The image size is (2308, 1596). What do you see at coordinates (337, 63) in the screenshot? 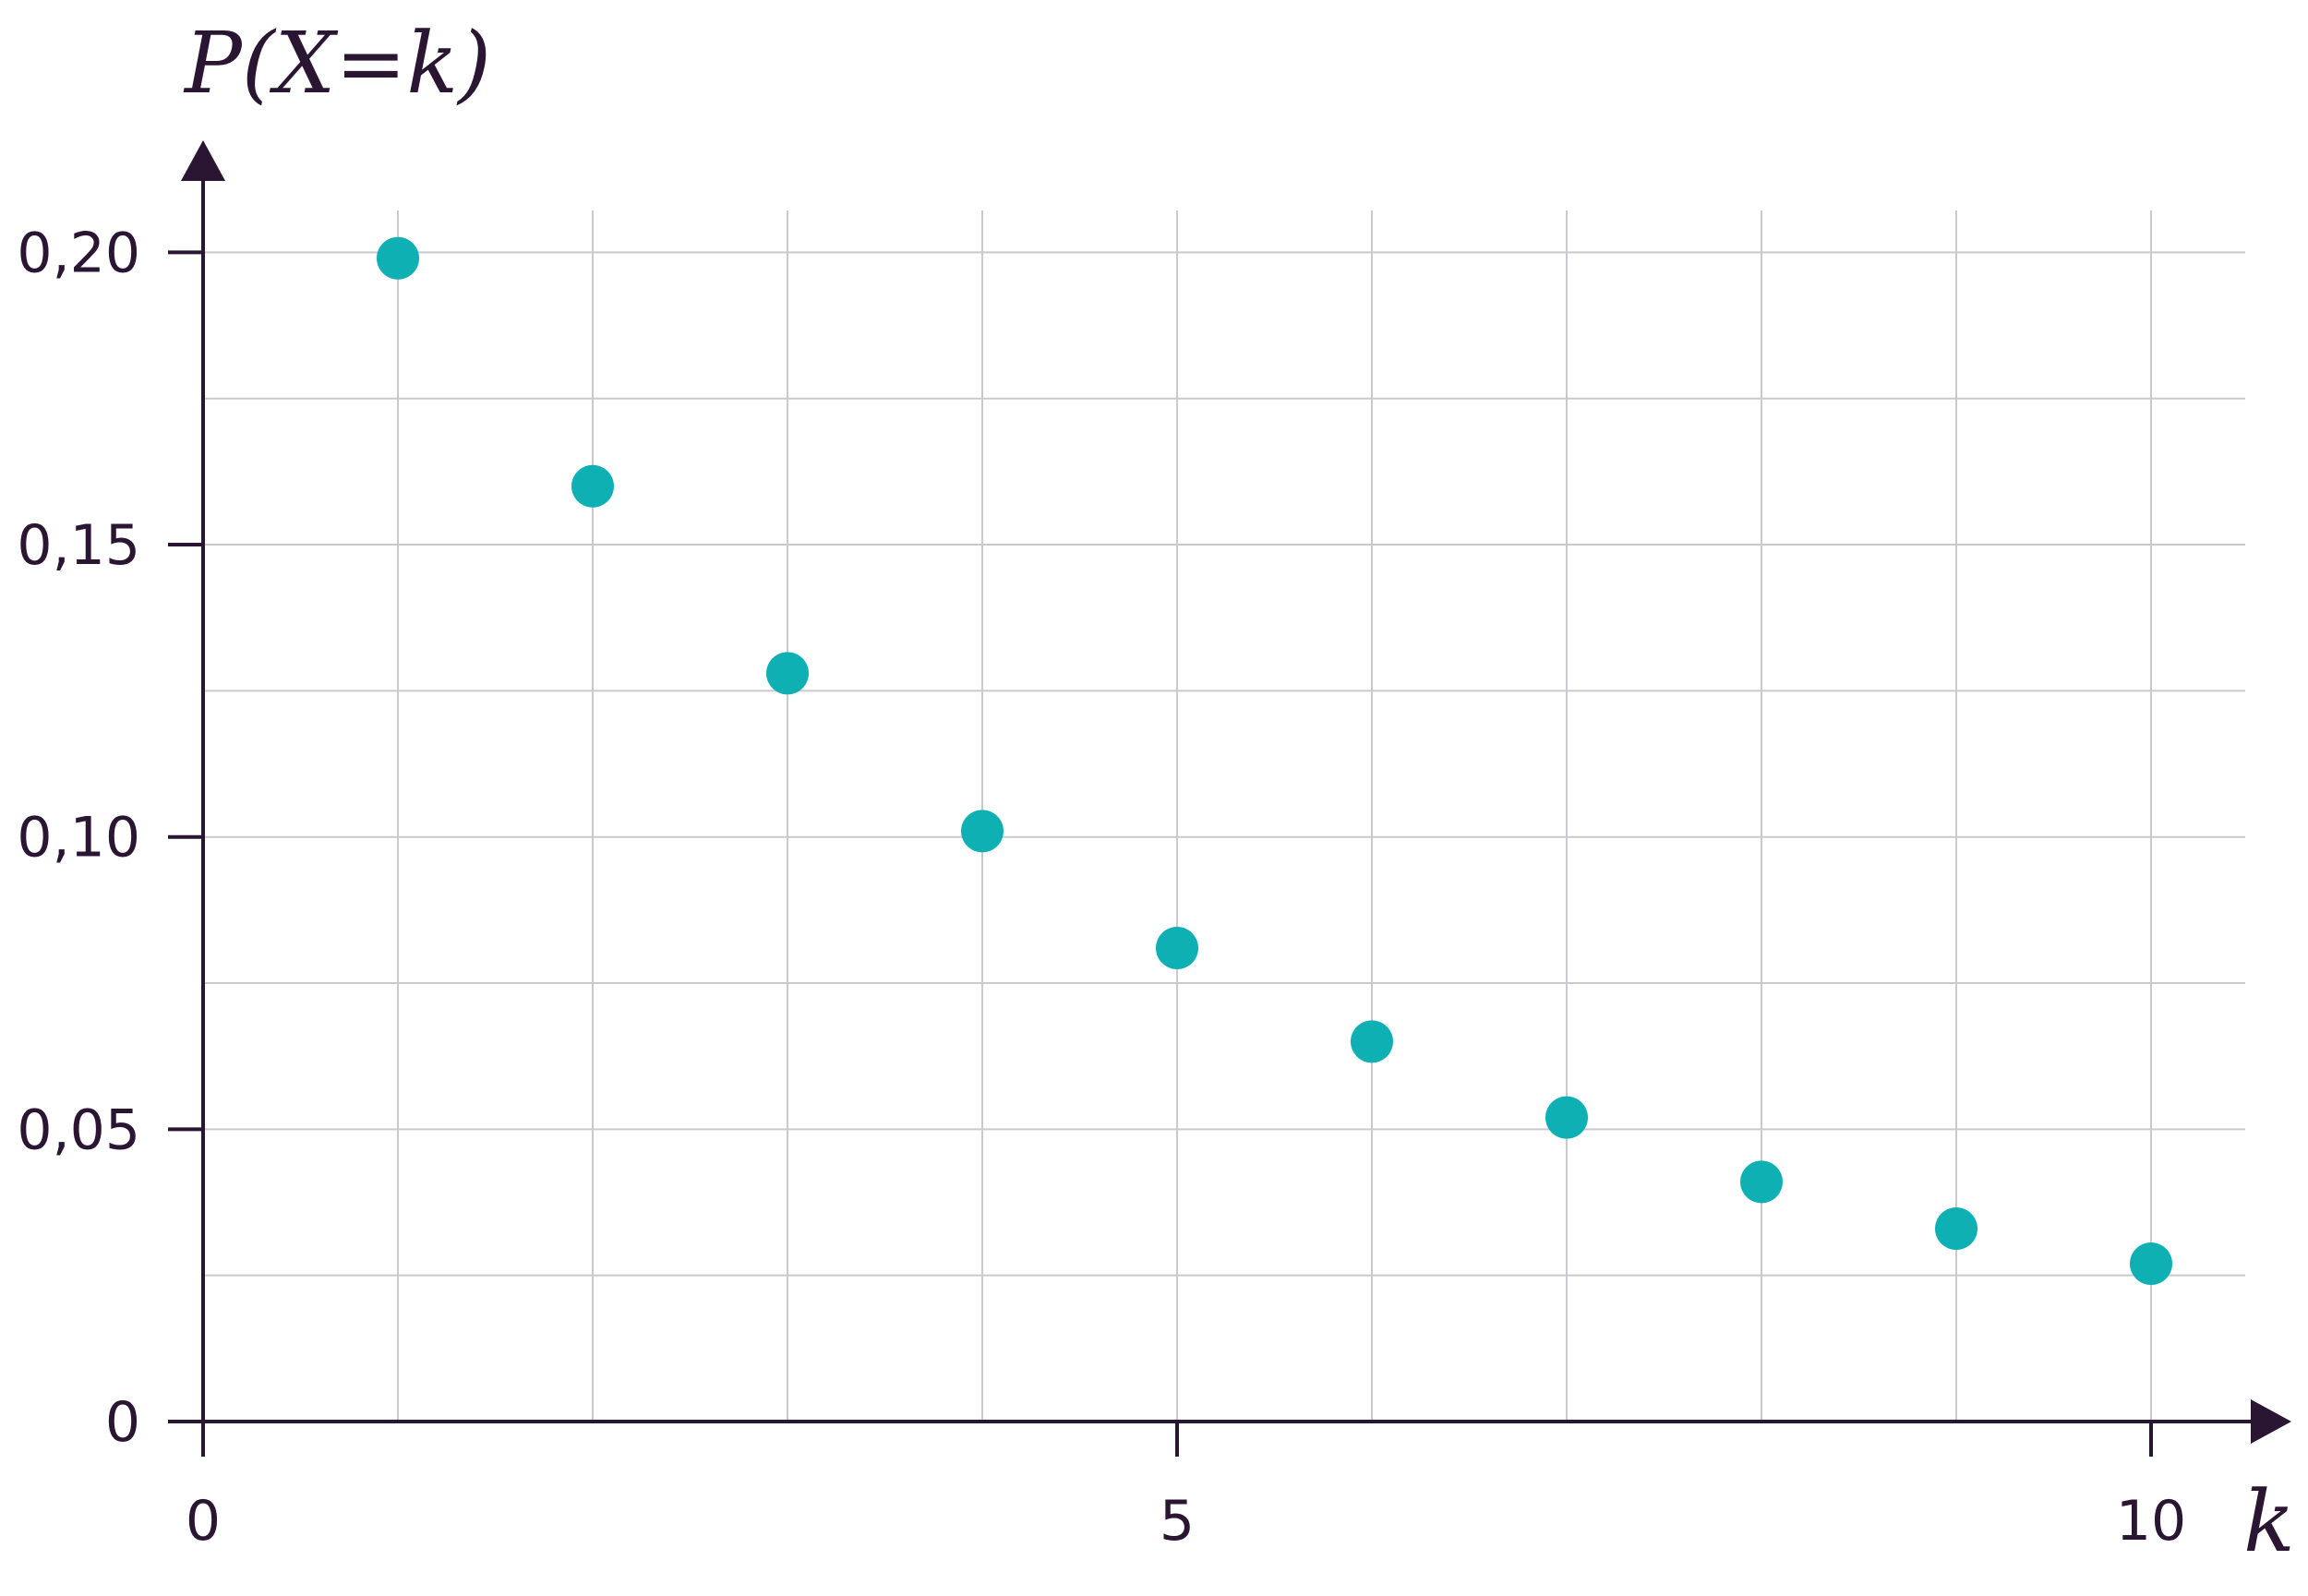
I see `y-axis-title: P(X=k)` at bounding box center [337, 63].